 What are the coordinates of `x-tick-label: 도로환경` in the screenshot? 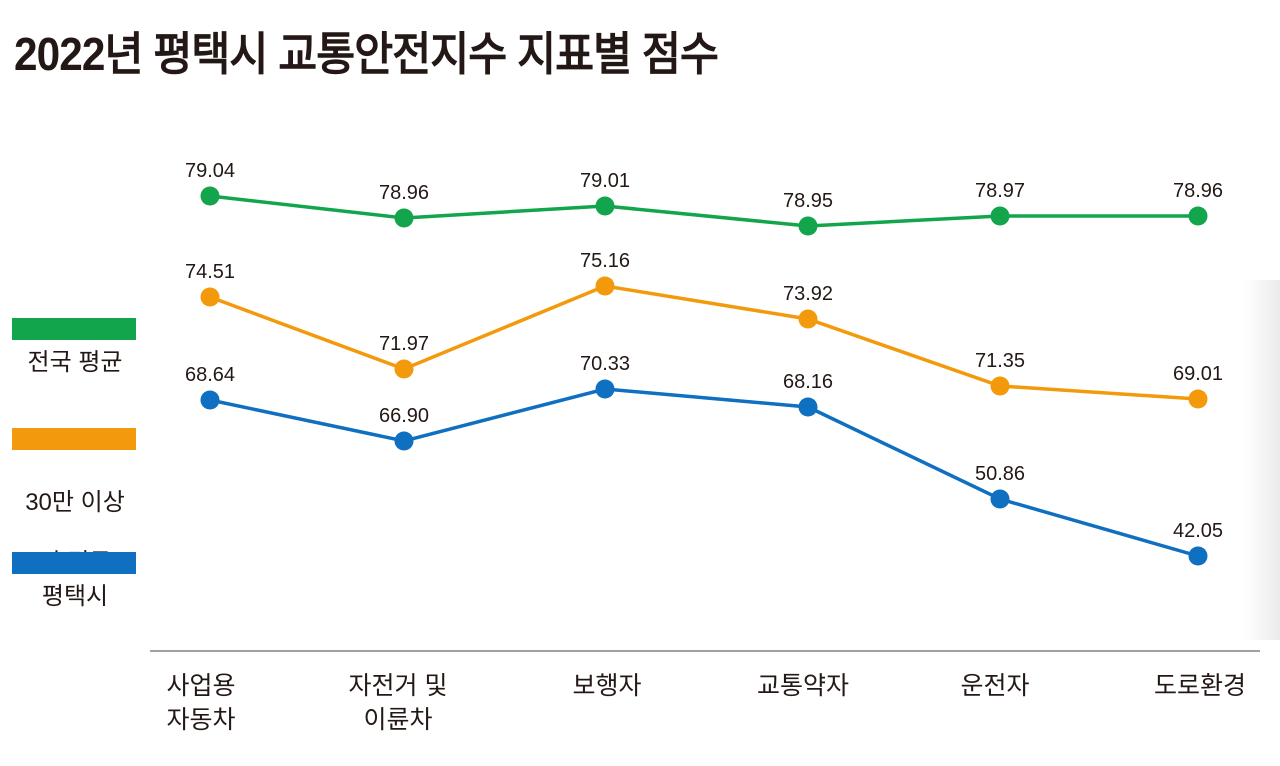 It's located at (1200, 686).